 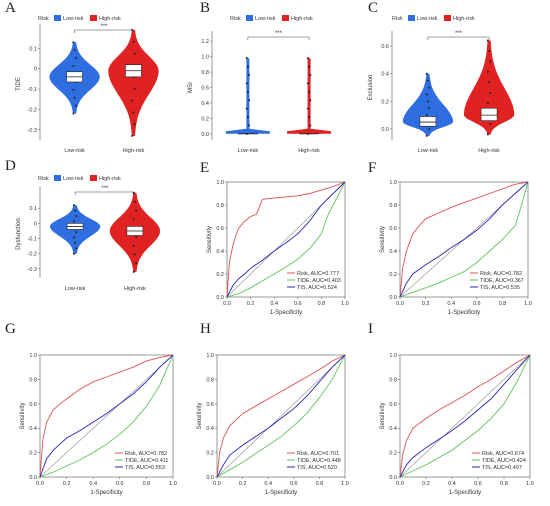 What do you see at coordinates (79, 18) in the screenshot?
I see `legend: Risk Low-risk High-risk` at bounding box center [79, 18].